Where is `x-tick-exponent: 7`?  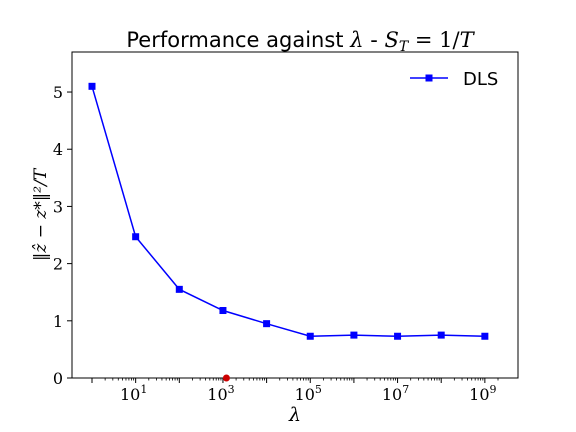
x-tick-exponent: 7 is located at coordinates (405, 389).